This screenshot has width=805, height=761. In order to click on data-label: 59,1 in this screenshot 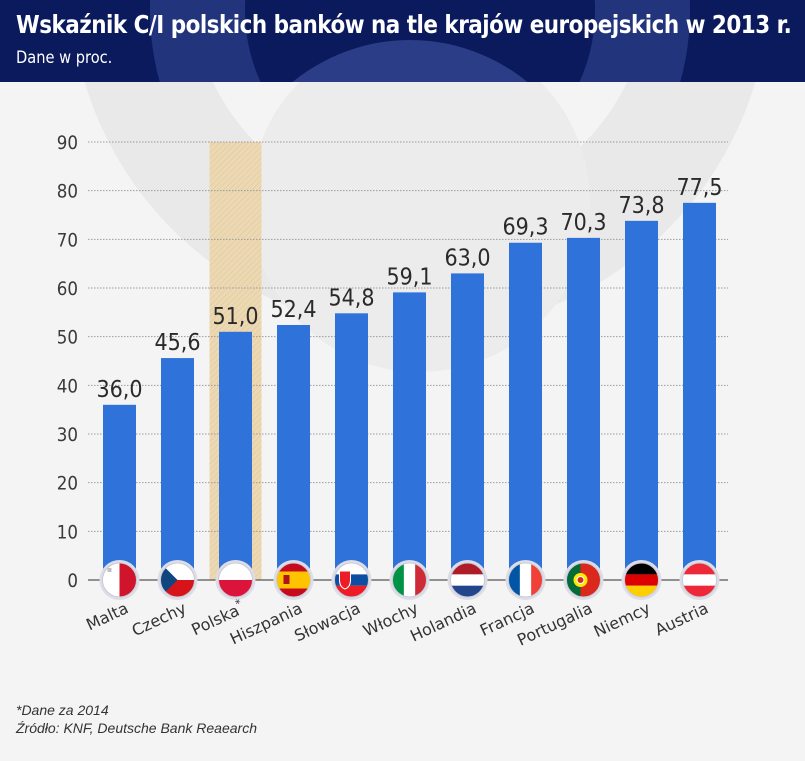, I will do `click(409, 277)`.